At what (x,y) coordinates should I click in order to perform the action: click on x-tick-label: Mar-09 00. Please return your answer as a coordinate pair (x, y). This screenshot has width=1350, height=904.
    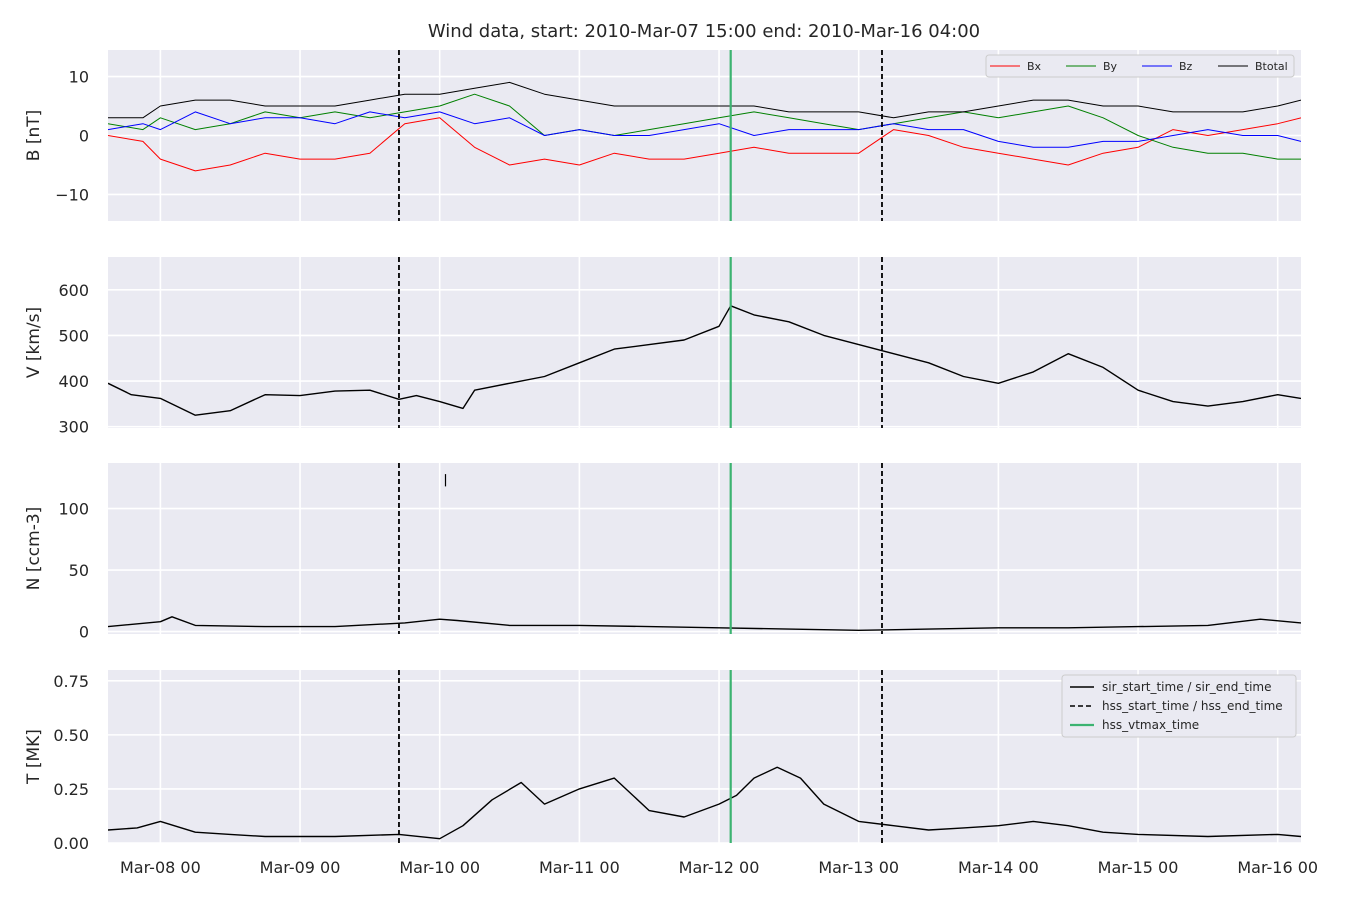
    Looking at the image, I should click on (300, 867).